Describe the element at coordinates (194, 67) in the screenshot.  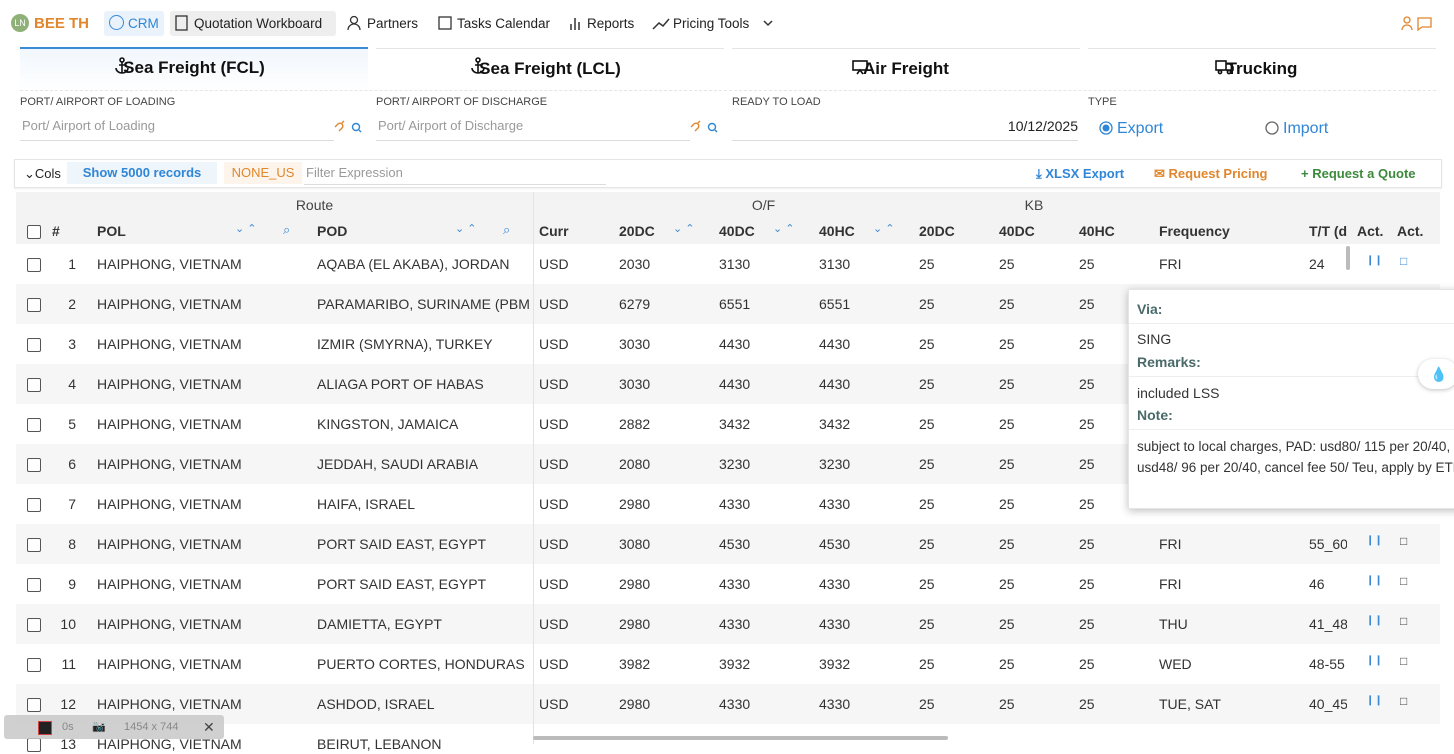
I see `tab: Sea Freight (FCL)` at that location.